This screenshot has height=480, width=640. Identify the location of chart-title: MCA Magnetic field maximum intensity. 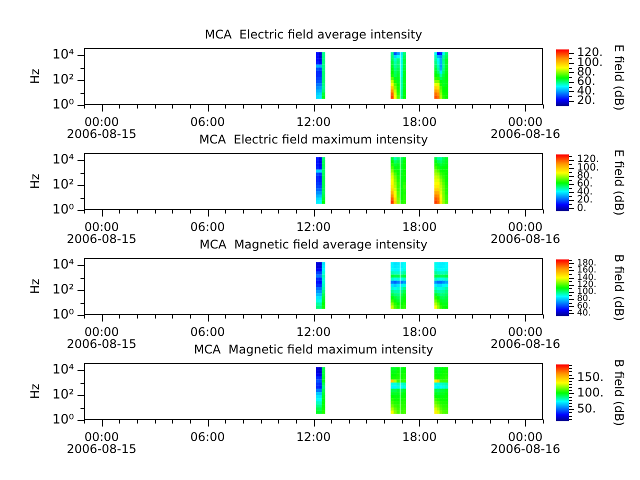
(314, 349).